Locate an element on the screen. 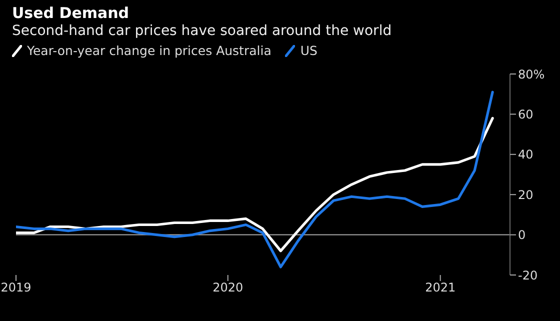 The width and height of the screenshot is (560, 321). y-tick-label: -20 is located at coordinates (528, 275).